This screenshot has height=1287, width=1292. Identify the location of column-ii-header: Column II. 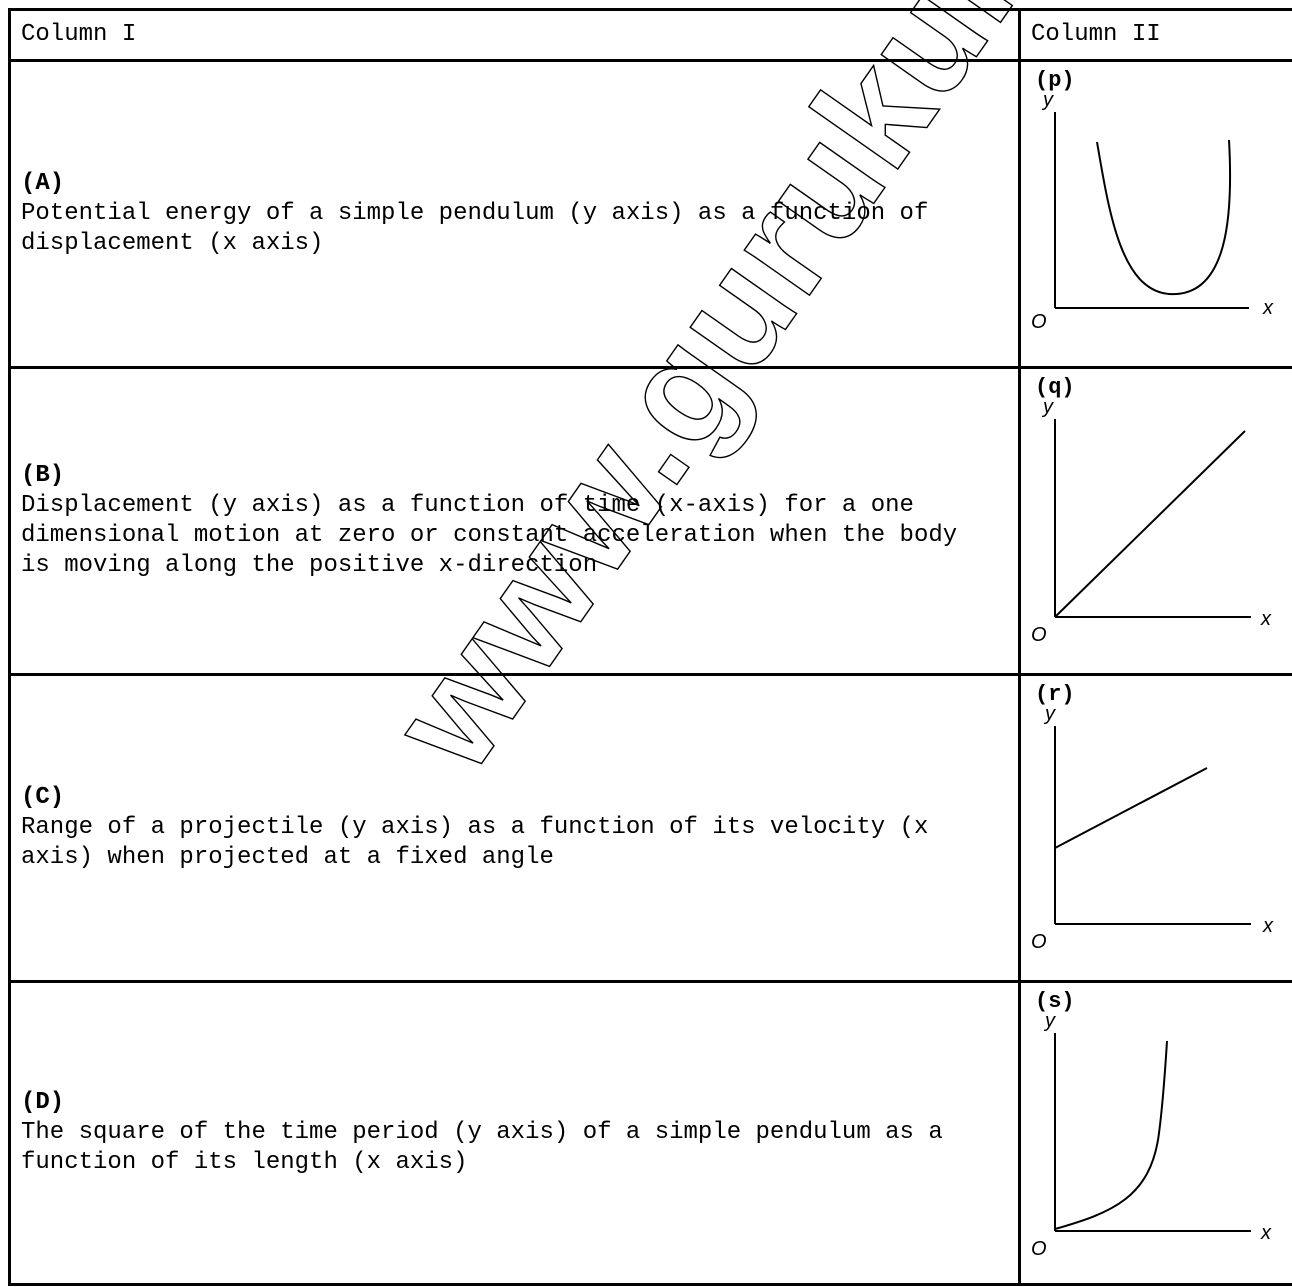
(1156, 35).